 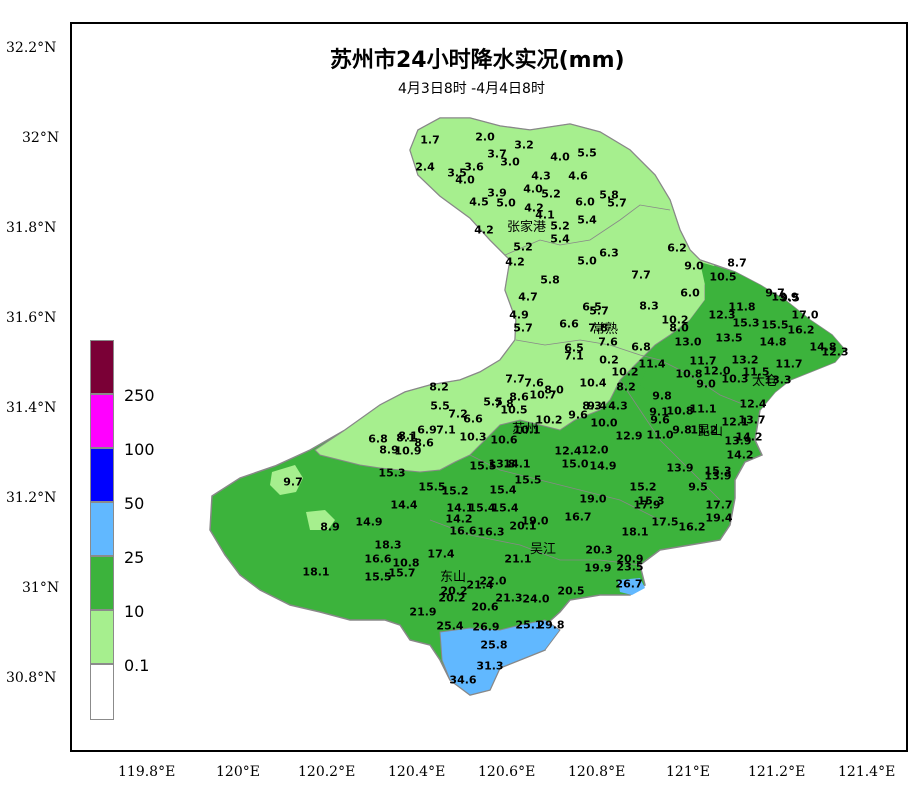 What do you see at coordinates (533, 189) in the screenshot?
I see `station-value: 4.0` at bounding box center [533, 189].